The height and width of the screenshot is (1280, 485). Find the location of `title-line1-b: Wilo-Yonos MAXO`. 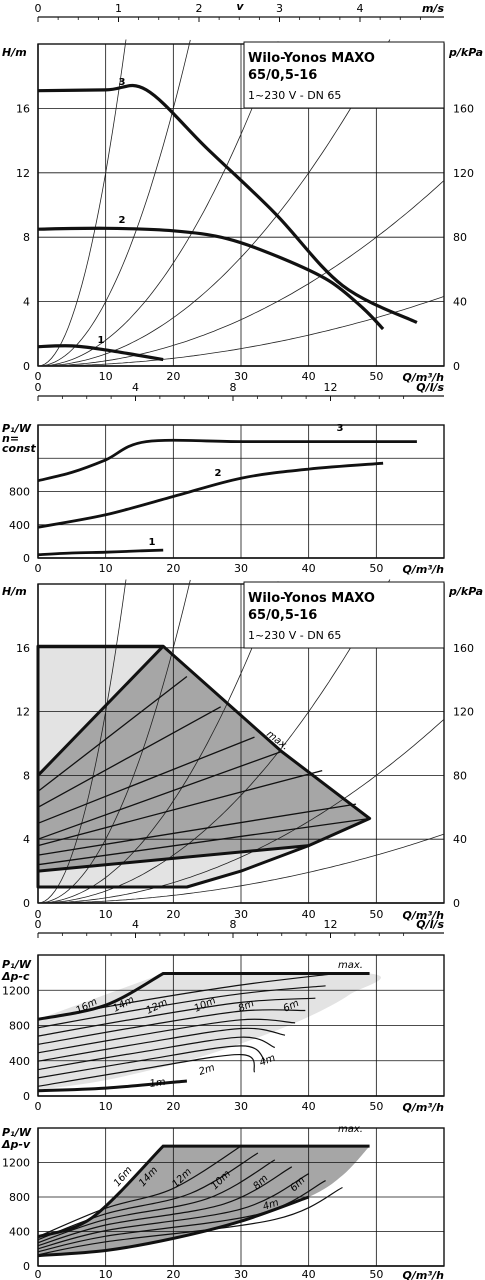

title-line1-b: Wilo-Yonos MAXO is located at coordinates (311, 598).